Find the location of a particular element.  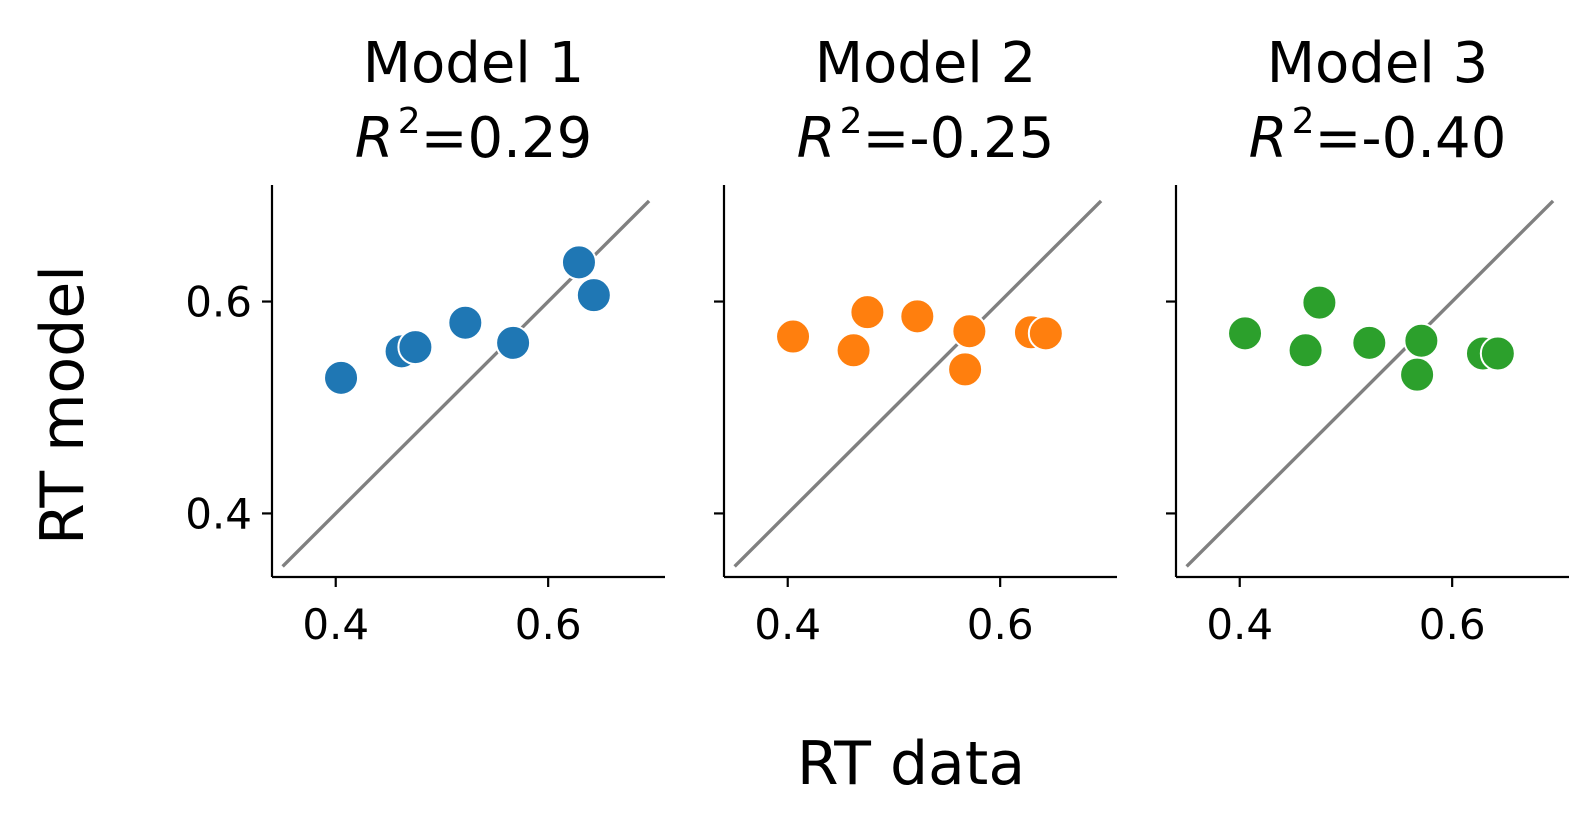

y-tick-label: 0.4 is located at coordinates (218, 513).